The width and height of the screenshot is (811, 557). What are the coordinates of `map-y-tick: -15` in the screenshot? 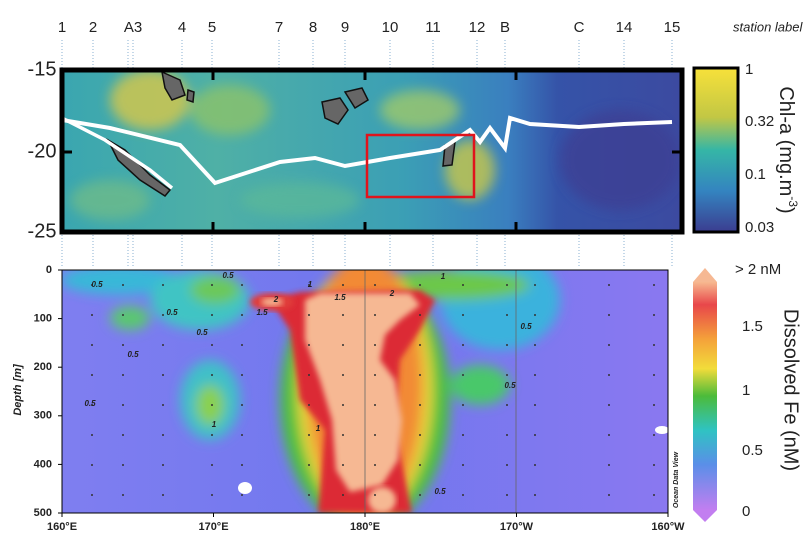 It's located at (42, 69).